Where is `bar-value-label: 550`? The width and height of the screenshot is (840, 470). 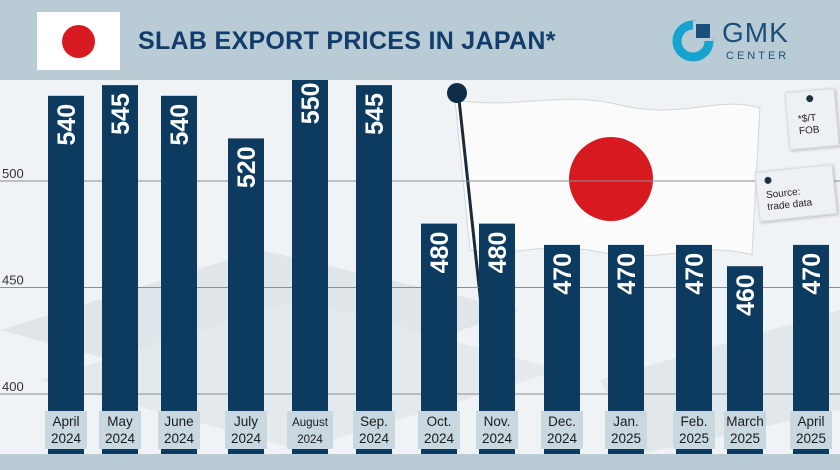
bar-value-label: 550 is located at coordinates (311, 104).